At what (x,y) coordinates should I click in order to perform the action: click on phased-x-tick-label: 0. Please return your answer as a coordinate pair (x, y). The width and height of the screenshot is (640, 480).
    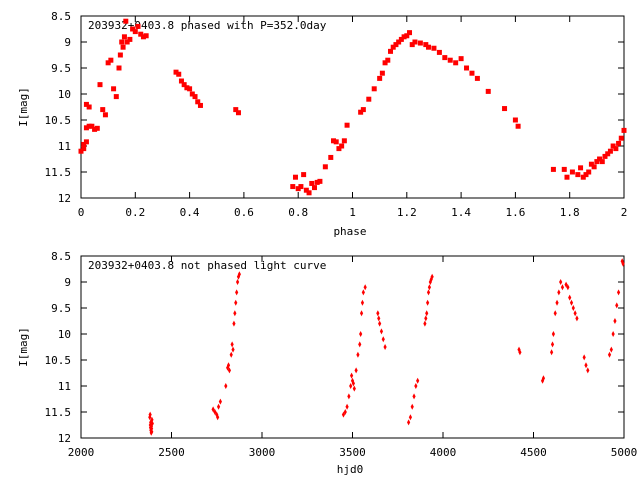
    Looking at the image, I should click on (81, 212).